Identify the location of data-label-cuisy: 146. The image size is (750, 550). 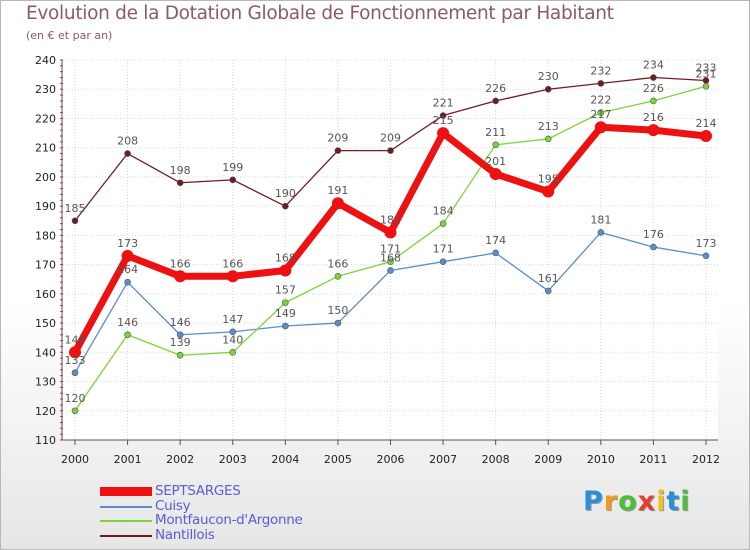
(180, 322).